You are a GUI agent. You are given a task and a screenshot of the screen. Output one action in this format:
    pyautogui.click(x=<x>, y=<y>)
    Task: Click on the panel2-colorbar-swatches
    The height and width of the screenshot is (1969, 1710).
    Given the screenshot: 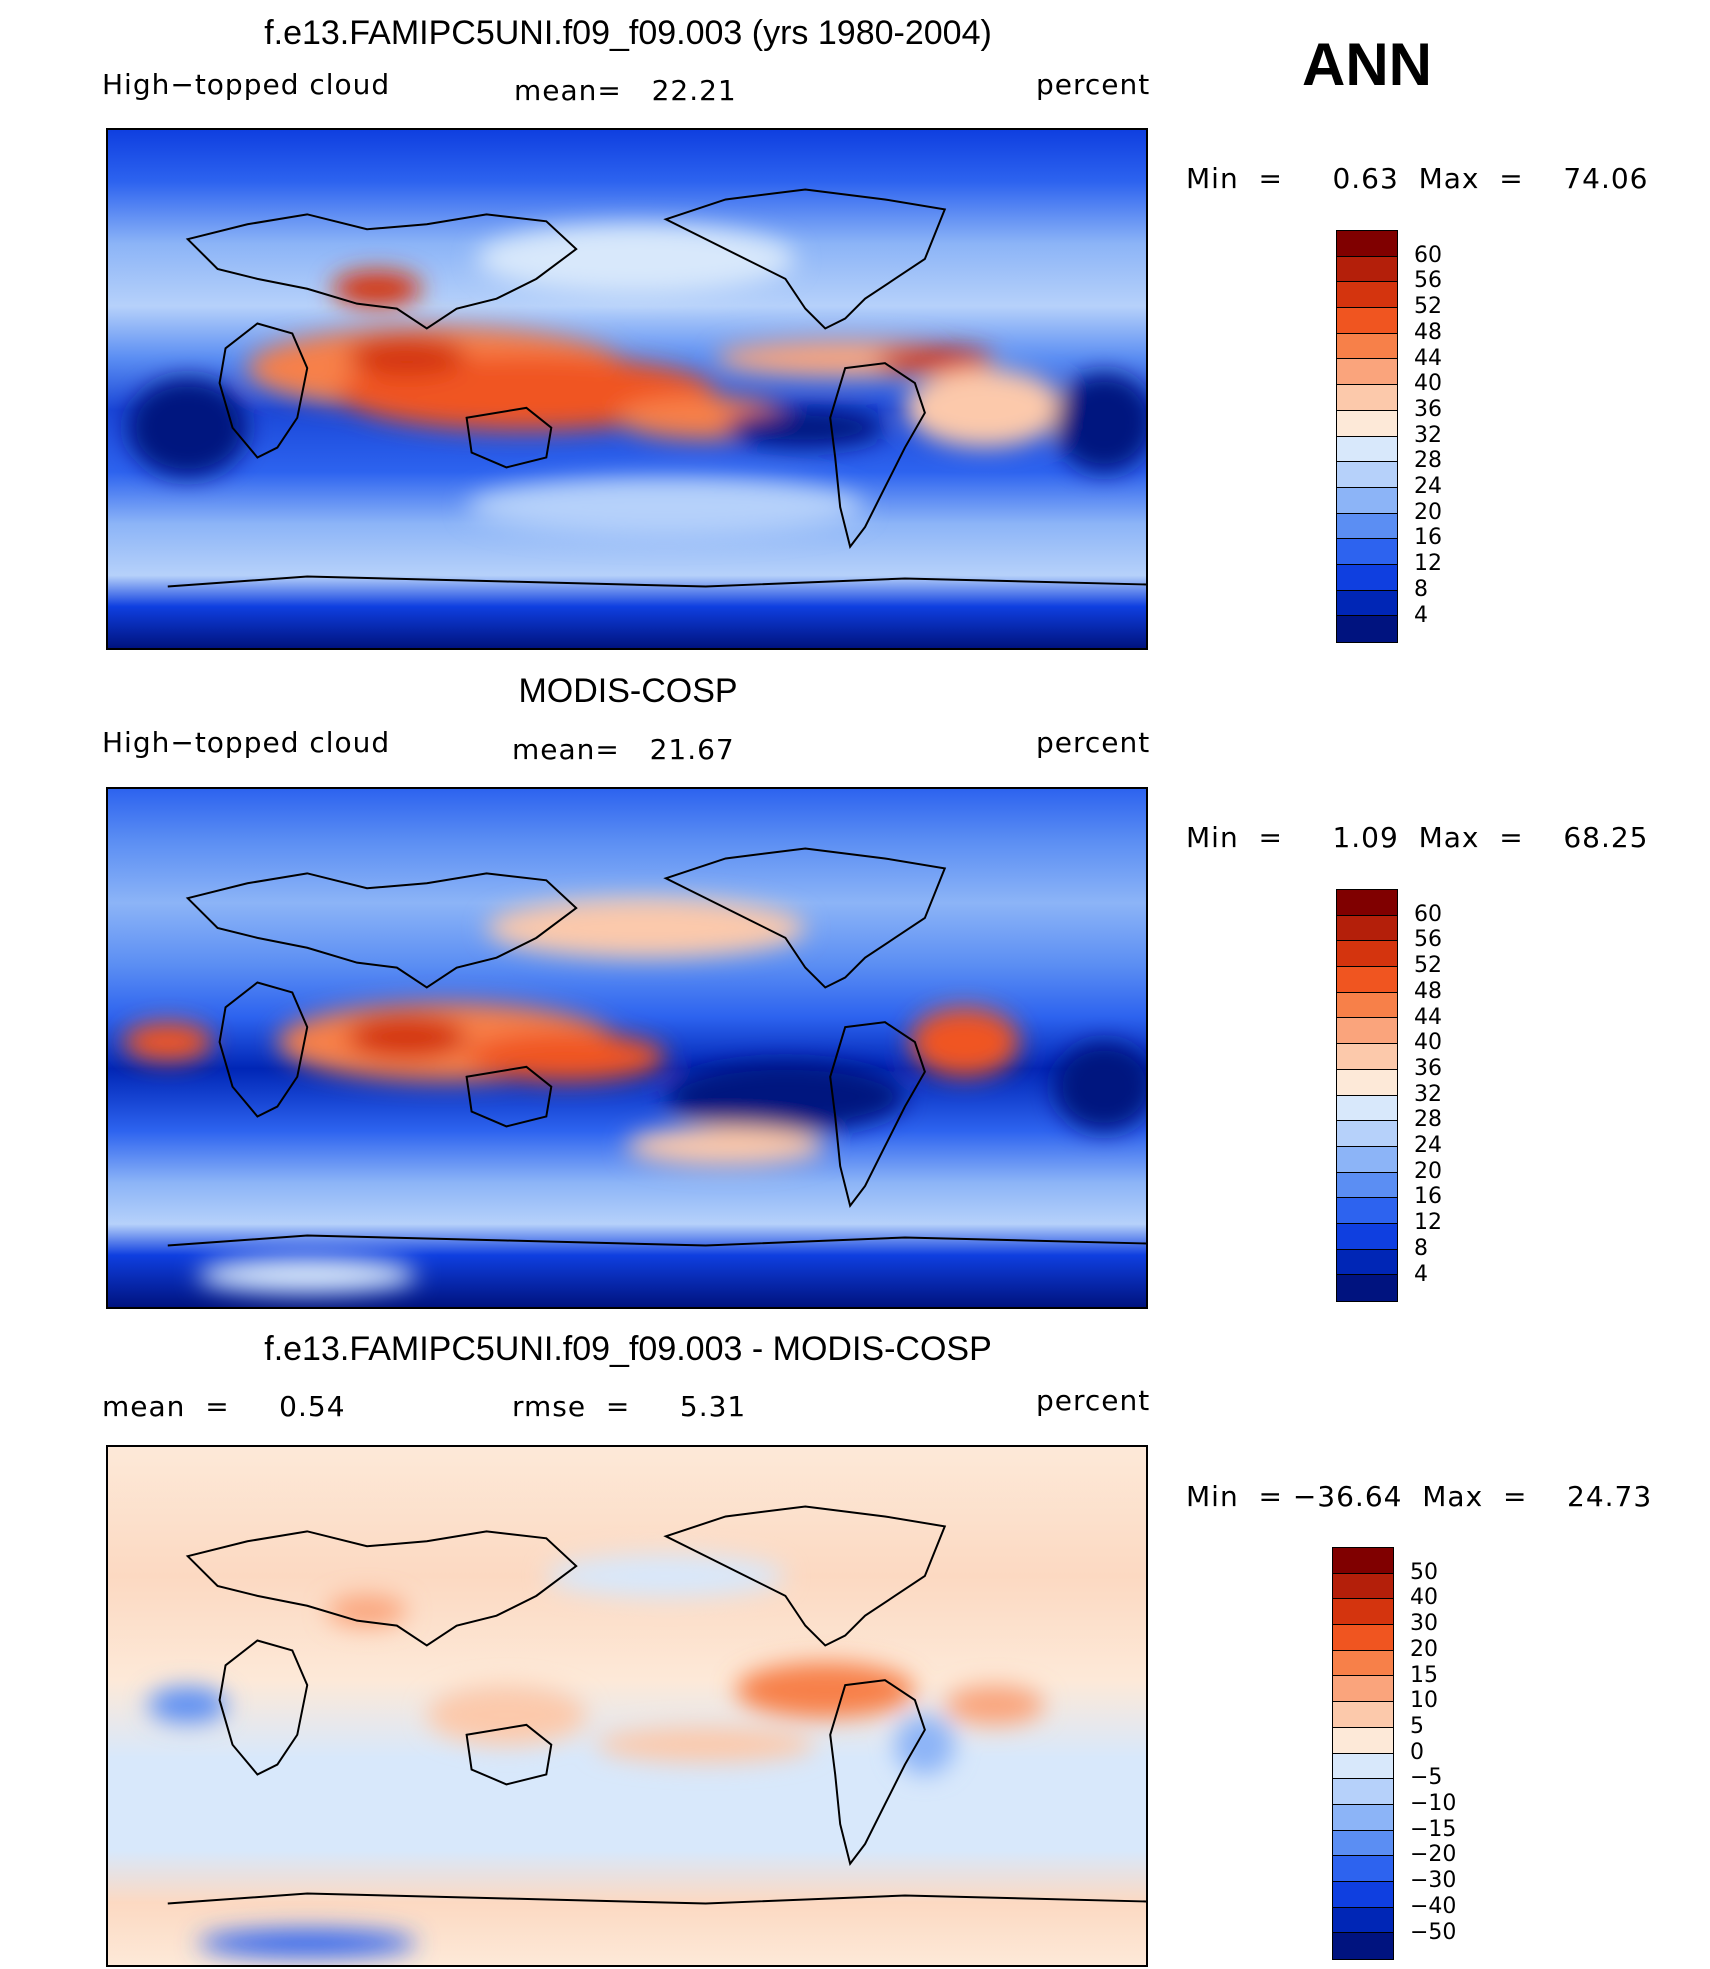 What is the action you would take?
    pyautogui.click(x=1367, y=1095)
    